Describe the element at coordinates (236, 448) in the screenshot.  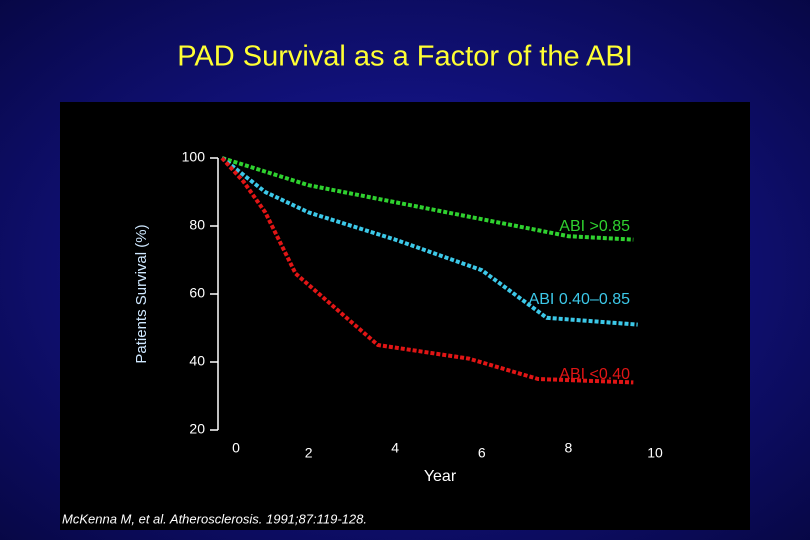
I see `x-tick-label: 0` at that location.